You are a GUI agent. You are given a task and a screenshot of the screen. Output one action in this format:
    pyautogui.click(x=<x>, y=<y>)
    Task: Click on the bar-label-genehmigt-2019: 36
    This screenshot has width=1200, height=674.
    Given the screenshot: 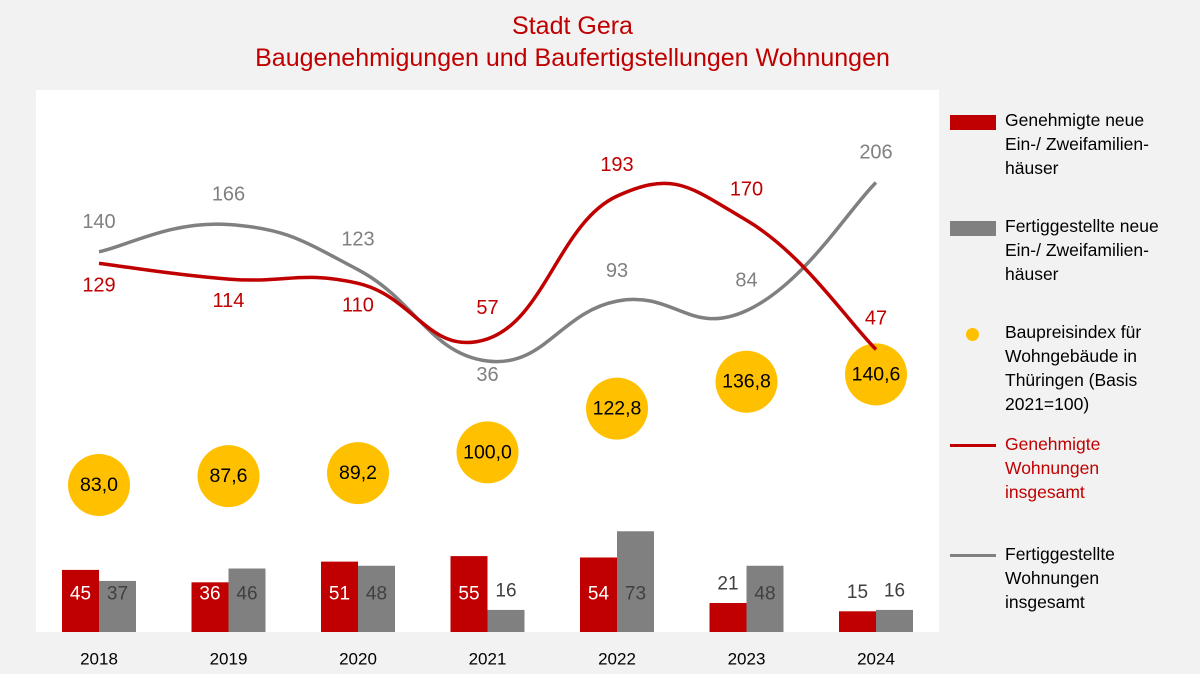 What is the action you would take?
    pyautogui.click(x=209, y=594)
    